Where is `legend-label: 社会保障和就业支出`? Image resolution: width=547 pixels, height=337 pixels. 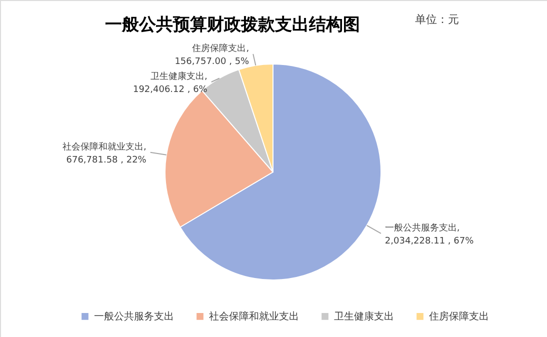
legend-label: 社会保障和就业支出 is located at coordinates (254, 316).